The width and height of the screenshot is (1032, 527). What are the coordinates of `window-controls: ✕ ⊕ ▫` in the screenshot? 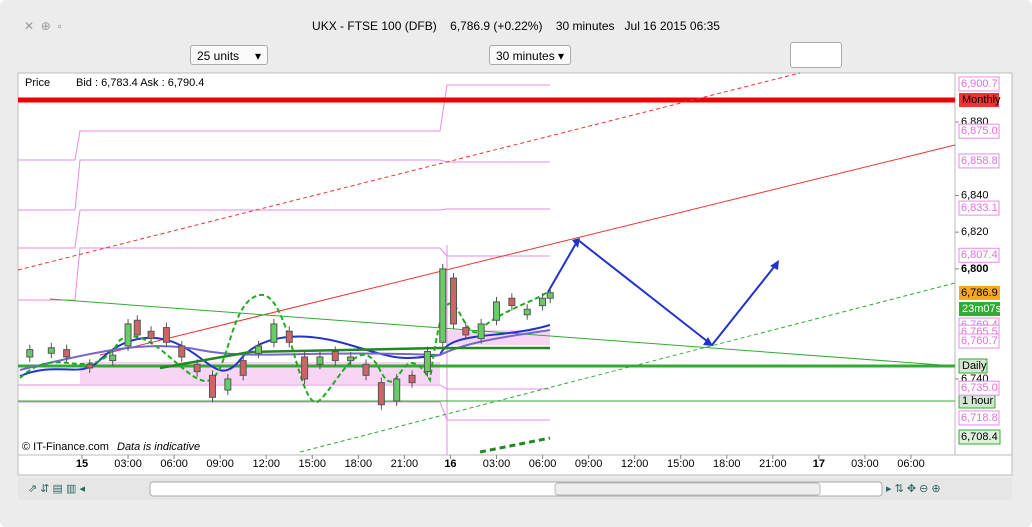 It's located at (43, 26).